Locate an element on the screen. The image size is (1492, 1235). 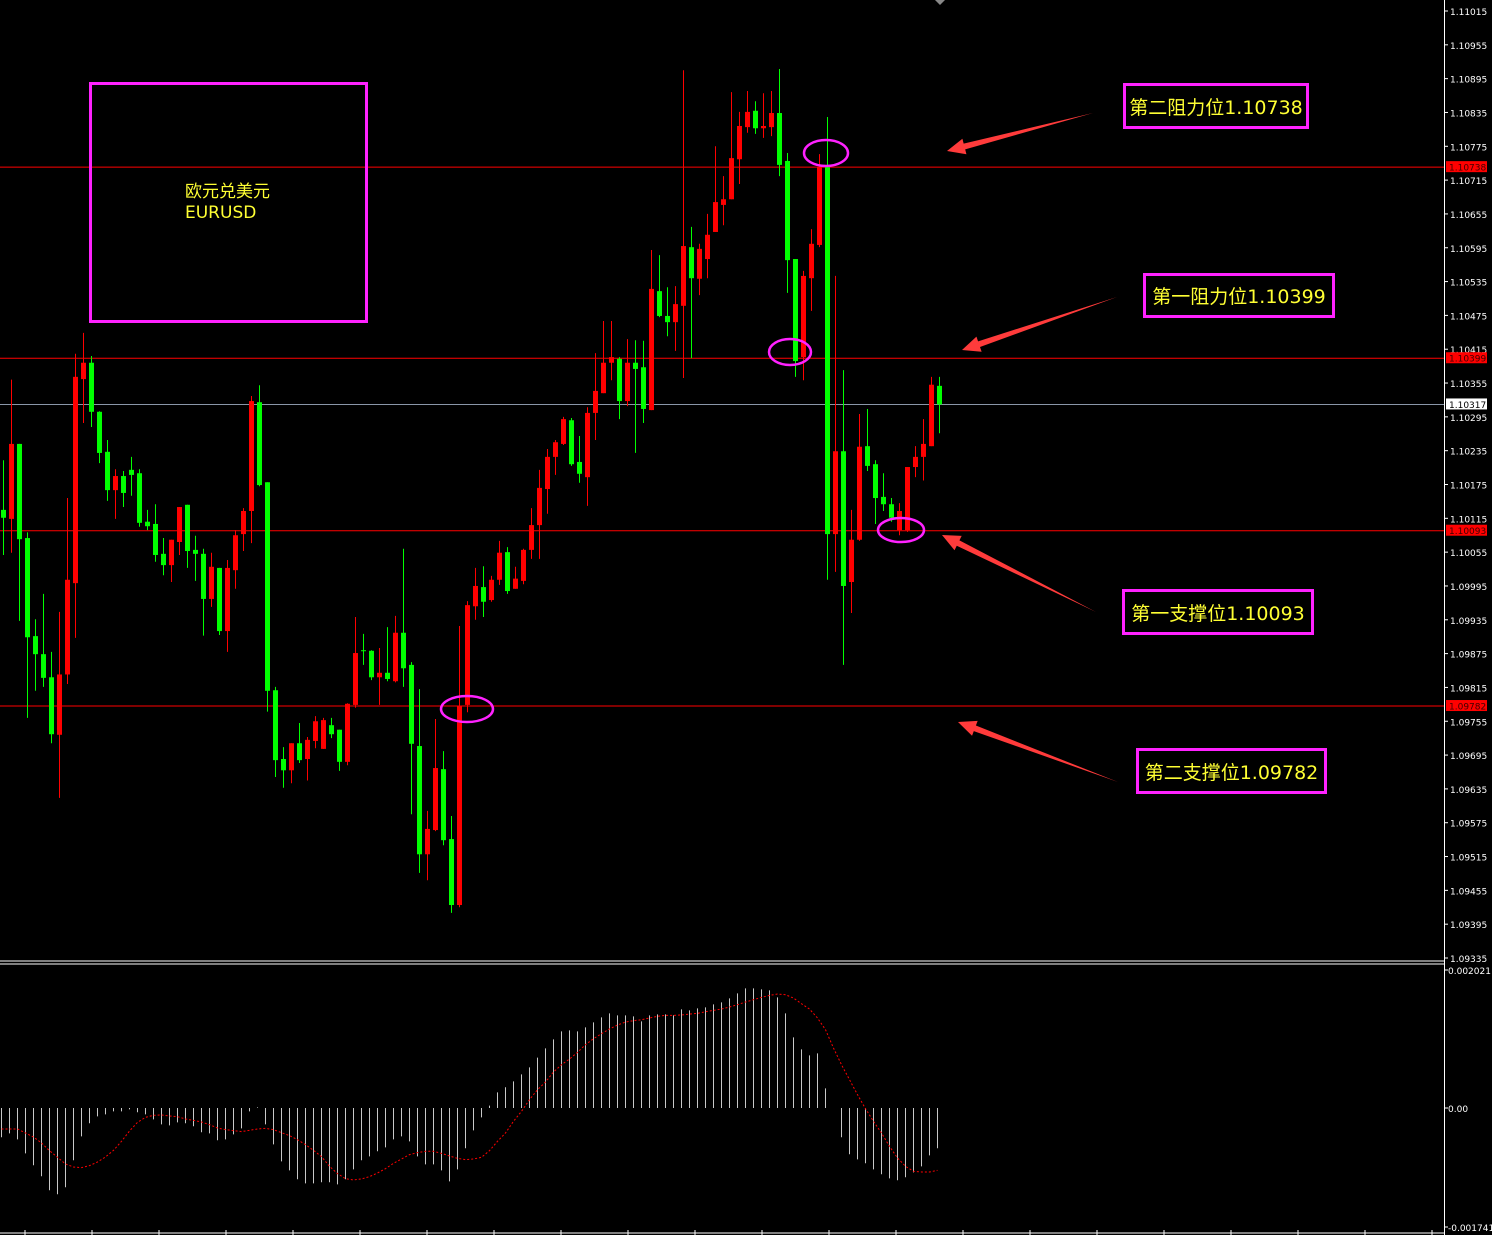
price-tick-label: 1.10895 is located at coordinates (1468, 81).